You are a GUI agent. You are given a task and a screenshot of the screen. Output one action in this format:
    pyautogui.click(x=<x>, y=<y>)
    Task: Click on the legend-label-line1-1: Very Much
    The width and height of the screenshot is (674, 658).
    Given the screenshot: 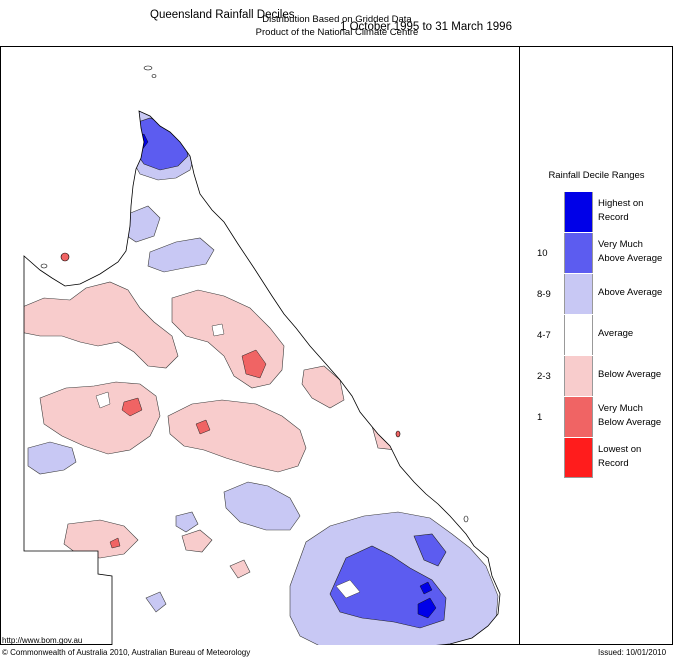 What is the action you would take?
    pyautogui.click(x=620, y=244)
    